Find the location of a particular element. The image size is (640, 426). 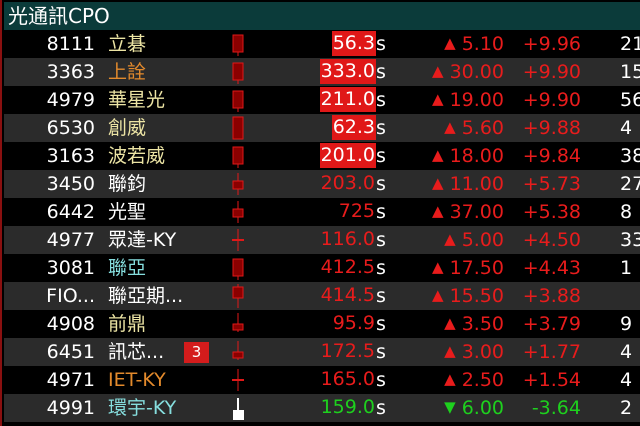

stock-name: 環宇-KY is located at coordinates (142, 408).